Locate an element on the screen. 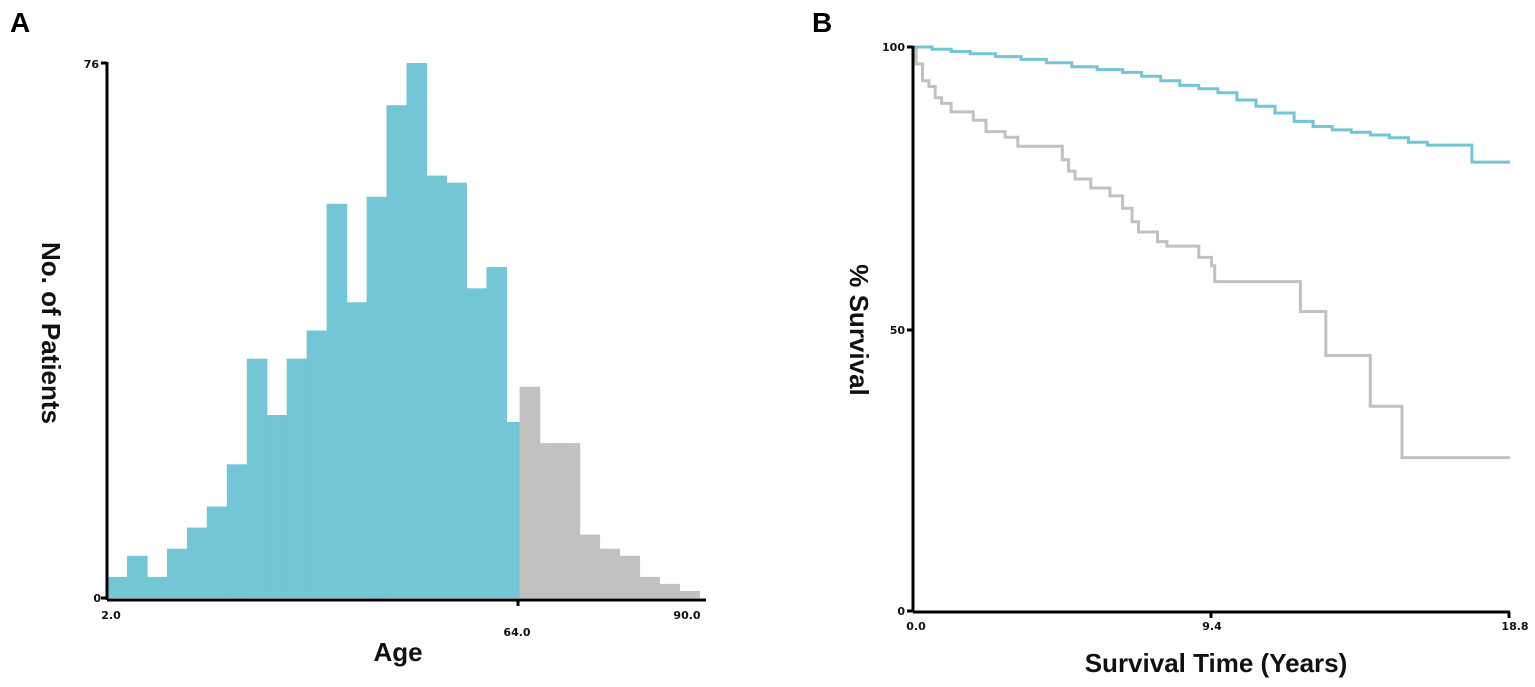 The image size is (1535, 687). survival-x-axis-title: Survival Time (Years) is located at coordinates (1216, 663).